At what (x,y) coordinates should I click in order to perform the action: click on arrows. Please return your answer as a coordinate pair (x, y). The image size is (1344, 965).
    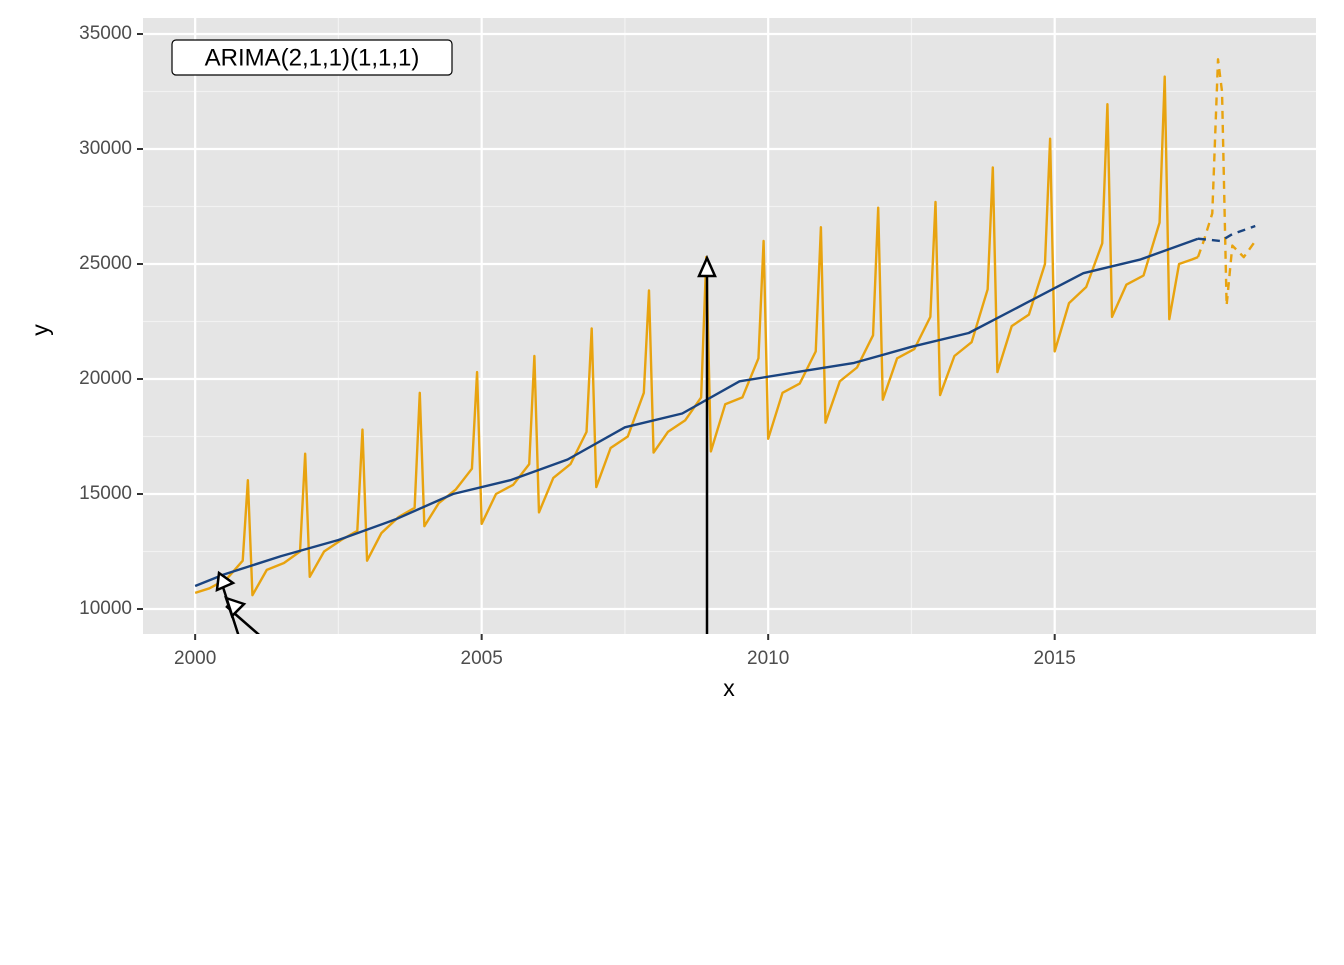
    Looking at the image, I should click on (466, 444).